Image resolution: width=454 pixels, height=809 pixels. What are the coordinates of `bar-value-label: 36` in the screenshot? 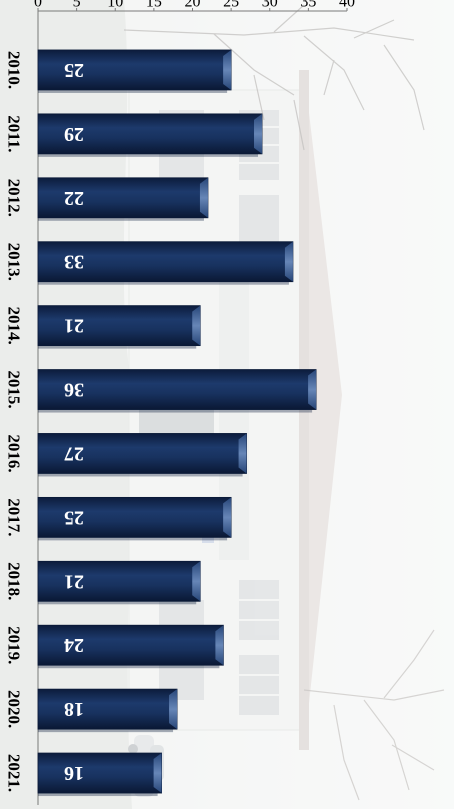 It's located at (74, 390).